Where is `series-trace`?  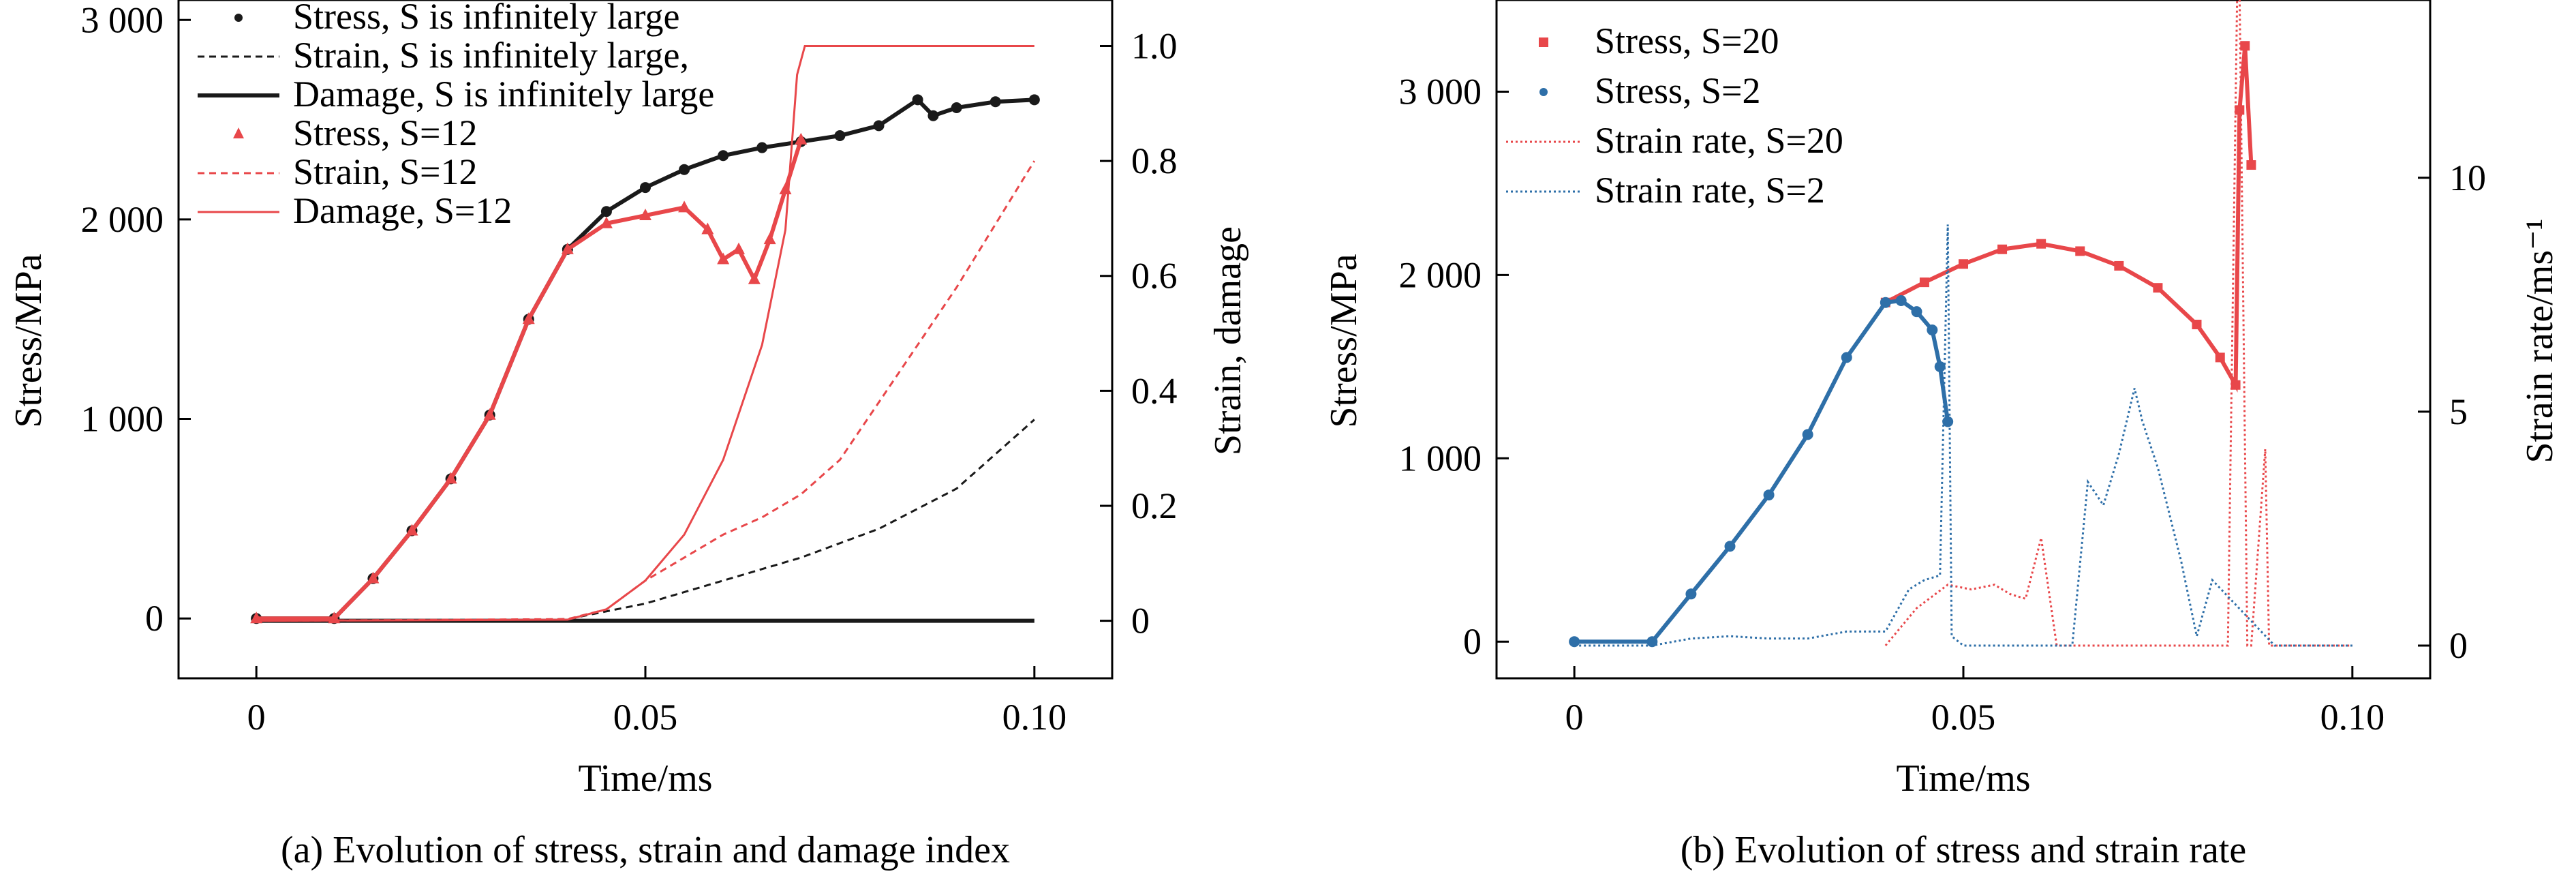 series-trace is located at coordinates (2069, 219).